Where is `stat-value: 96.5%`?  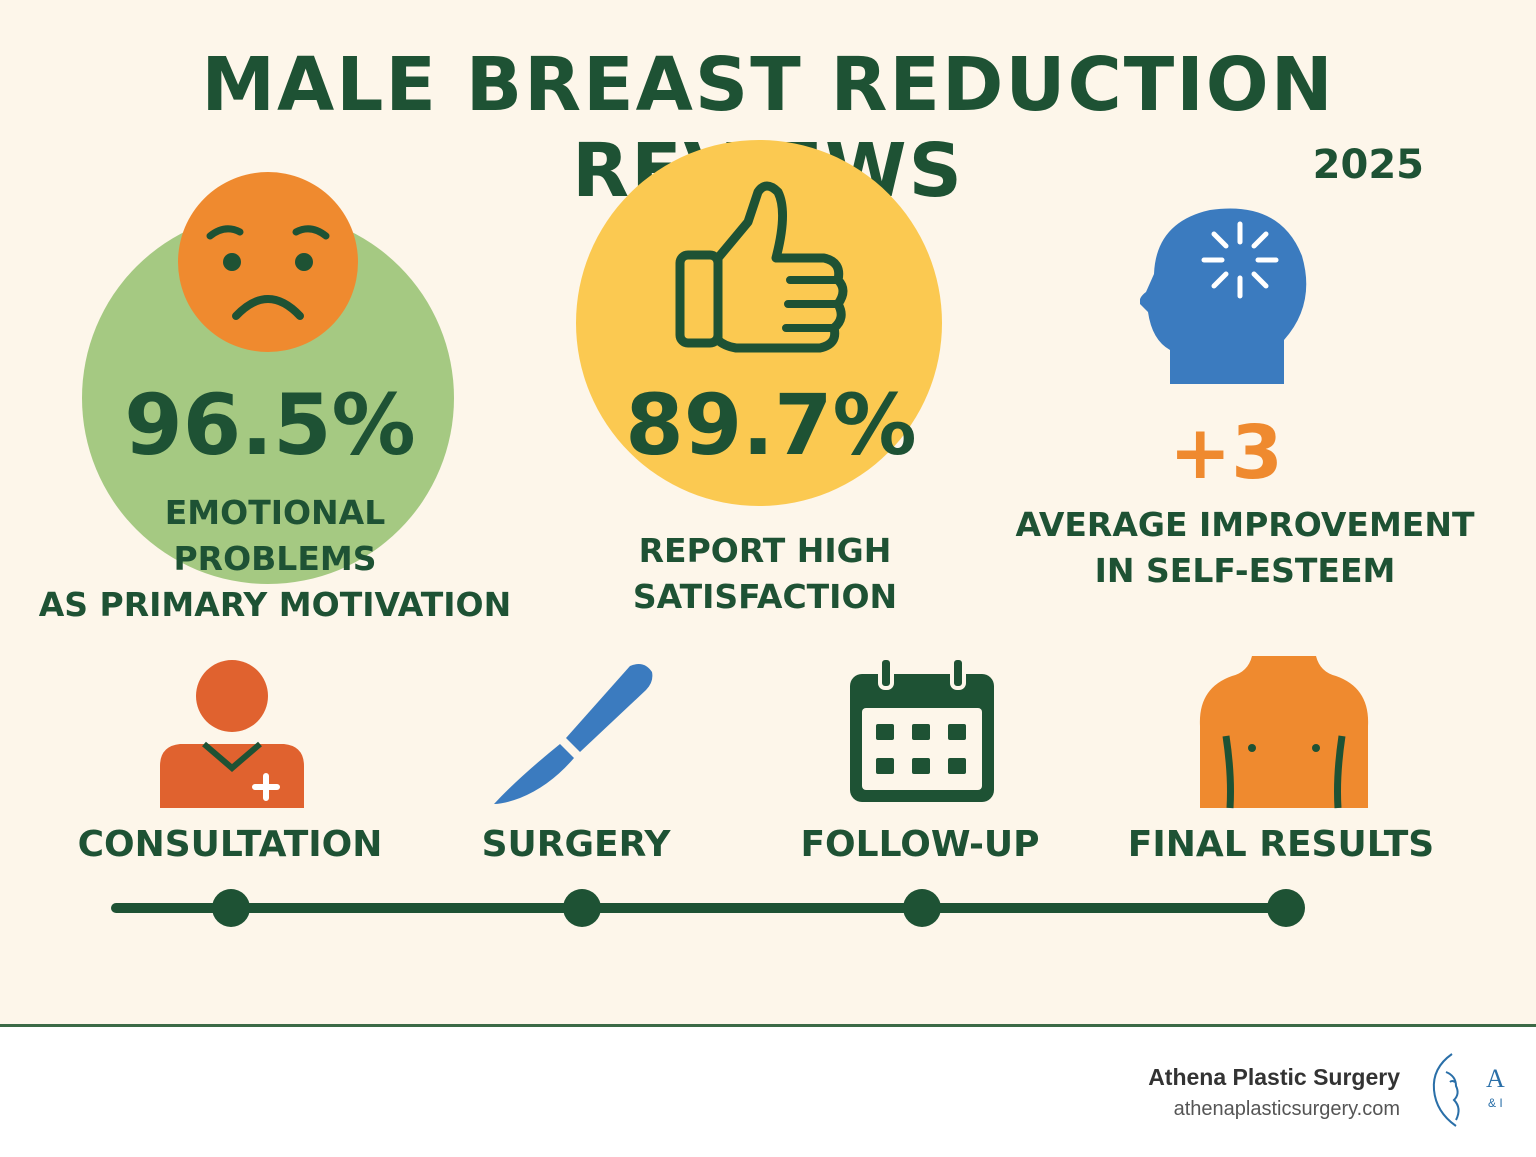
stat-value: 96.5% is located at coordinates (270, 425).